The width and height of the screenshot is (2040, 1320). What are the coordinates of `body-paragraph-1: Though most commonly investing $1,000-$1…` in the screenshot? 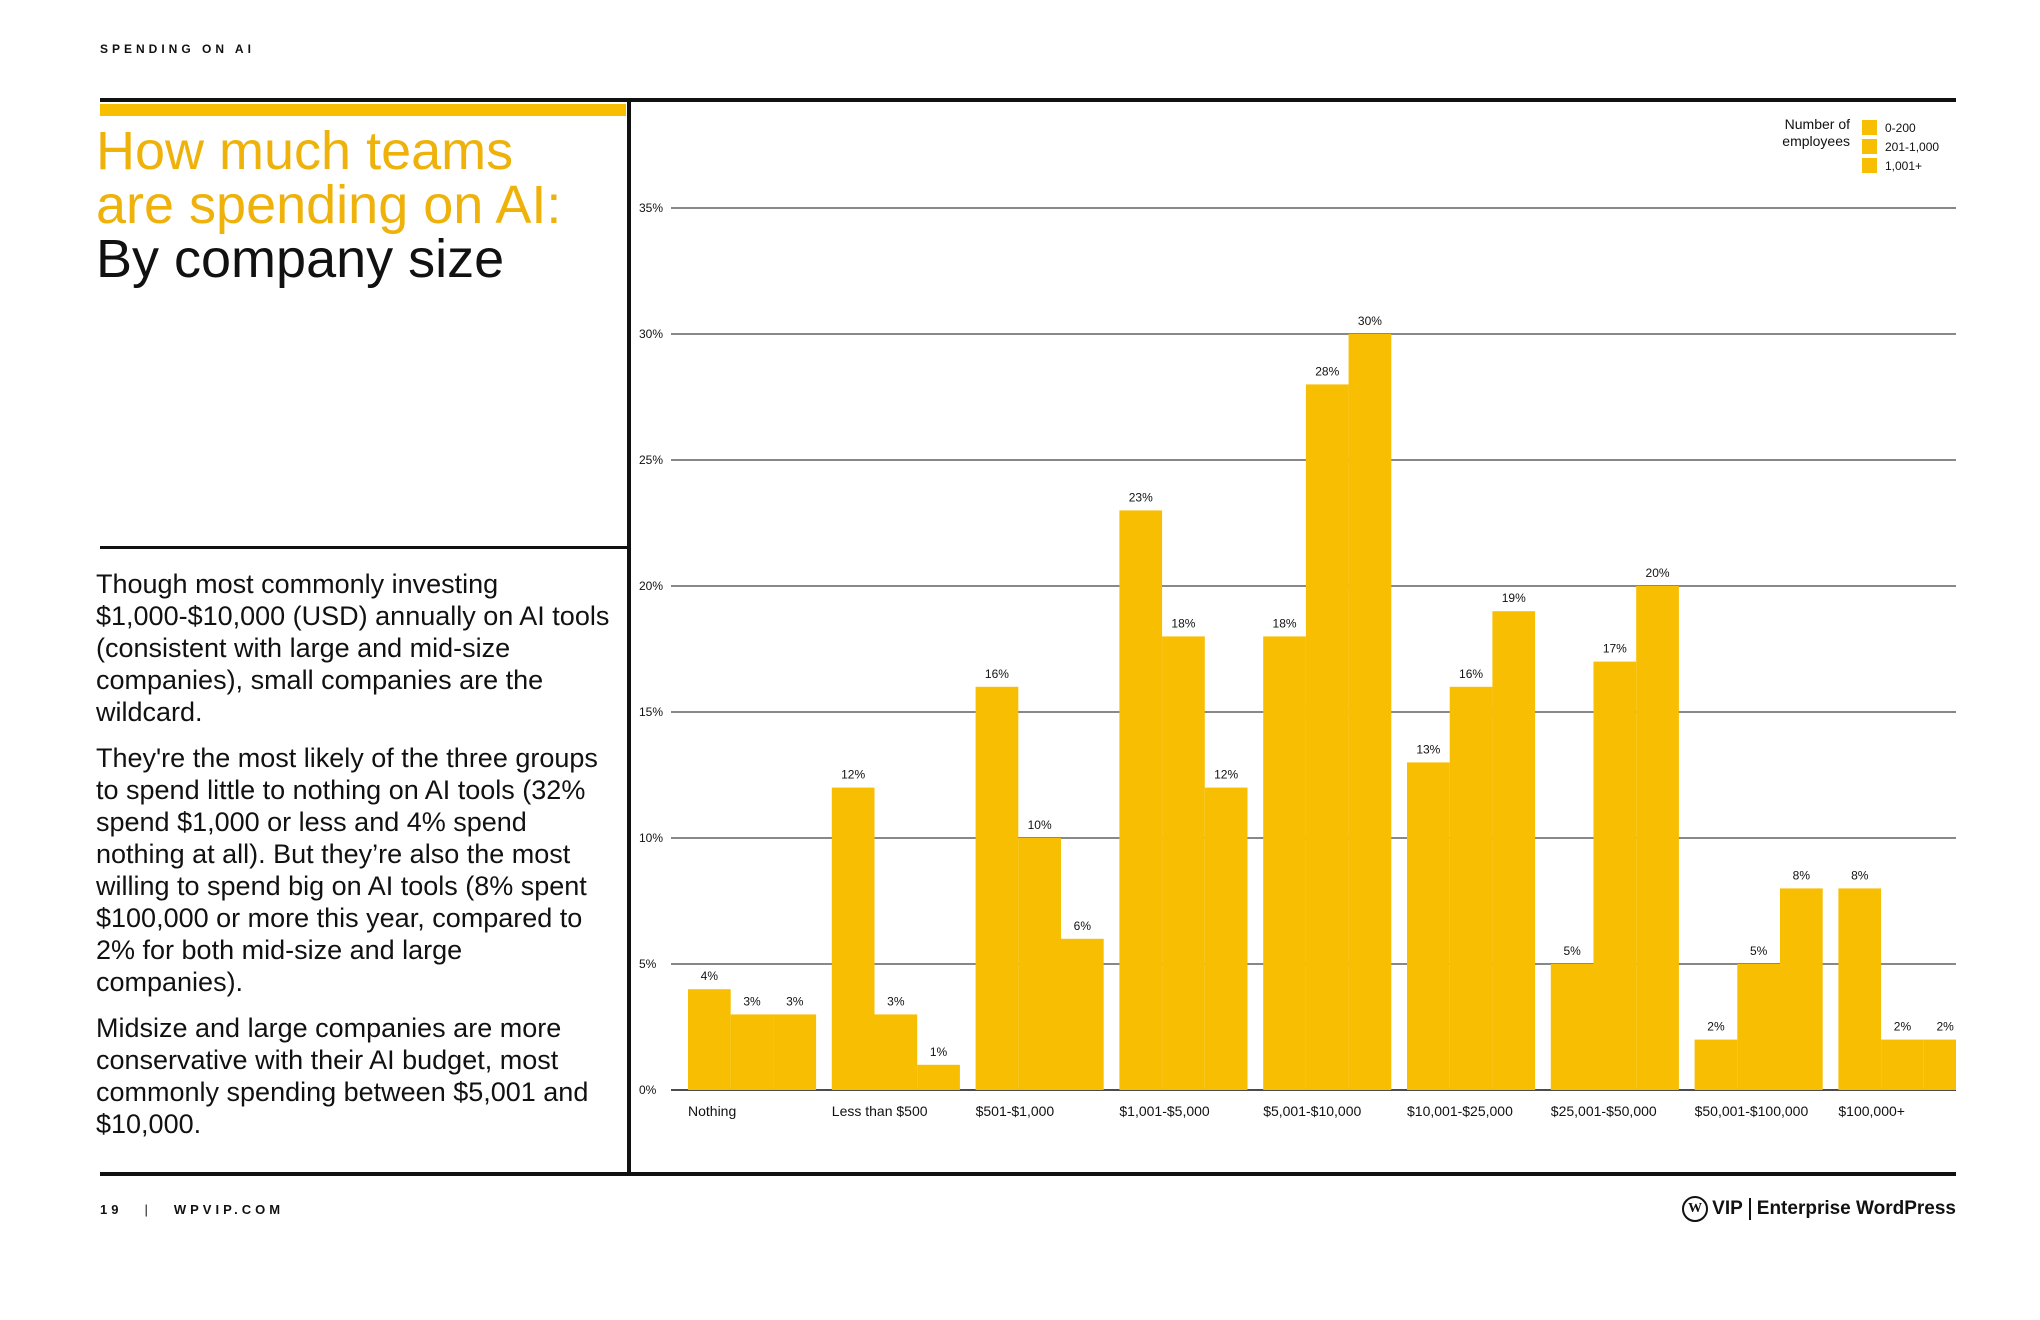 It's located at (353, 648).